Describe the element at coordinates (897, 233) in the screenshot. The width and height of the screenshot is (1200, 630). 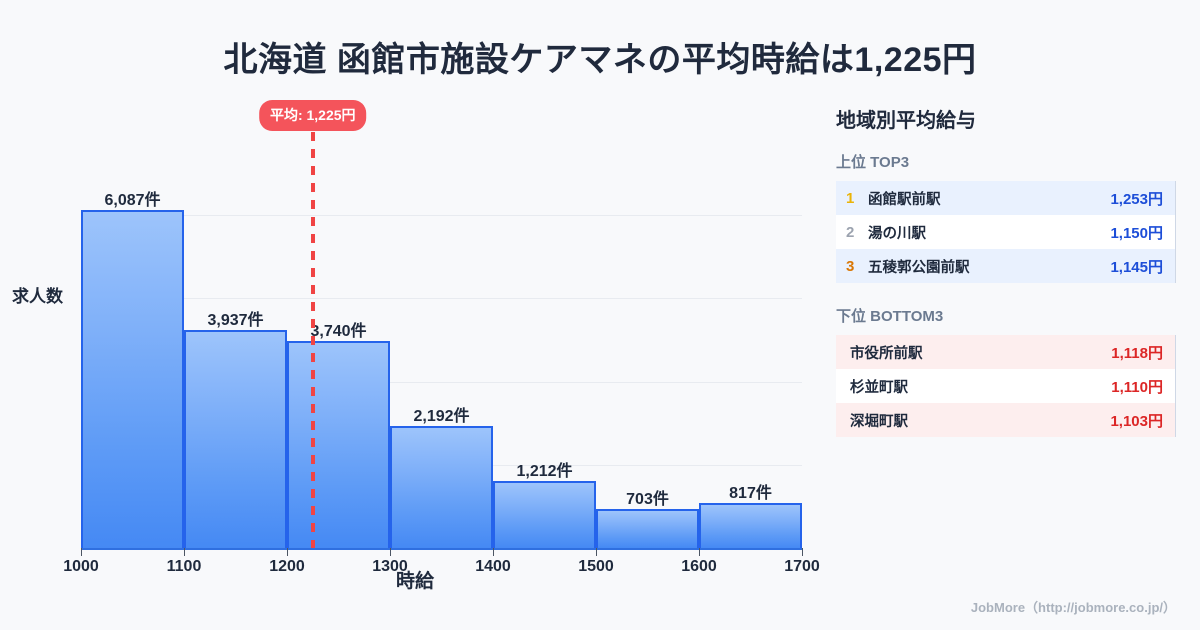
I see `rank-station-name: 湯の川駅` at that location.